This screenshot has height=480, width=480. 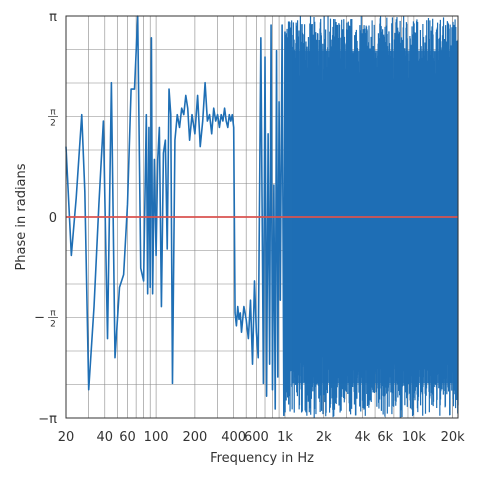 I want to click on x-tick-label: 20k, so click(x=453, y=437).